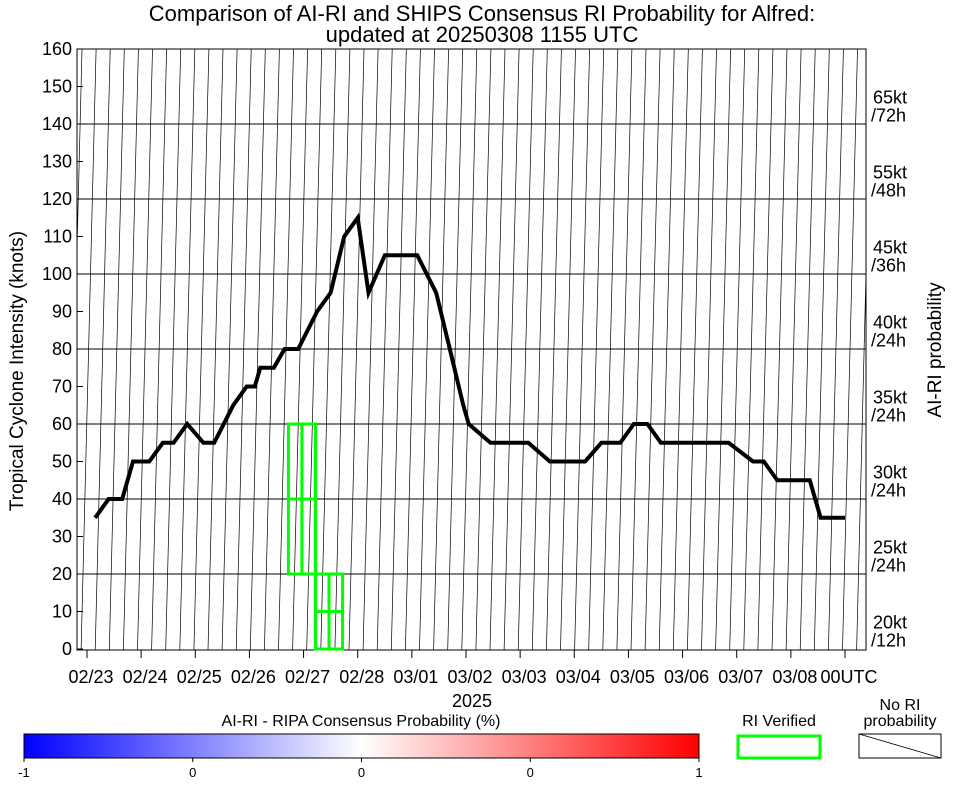 This screenshot has height=786, width=964. What do you see at coordinates (888, 115) in the screenshot?
I see `right-label-period: /72h` at bounding box center [888, 115].